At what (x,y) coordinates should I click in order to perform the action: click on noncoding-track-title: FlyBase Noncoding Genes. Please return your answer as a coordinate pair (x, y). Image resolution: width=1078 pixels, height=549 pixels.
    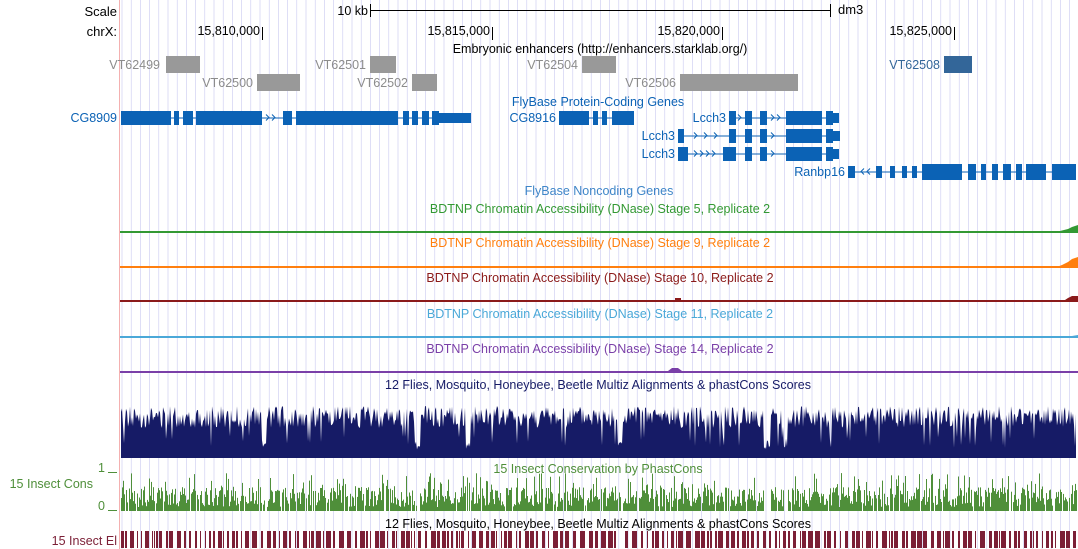
    Looking at the image, I should click on (599, 191).